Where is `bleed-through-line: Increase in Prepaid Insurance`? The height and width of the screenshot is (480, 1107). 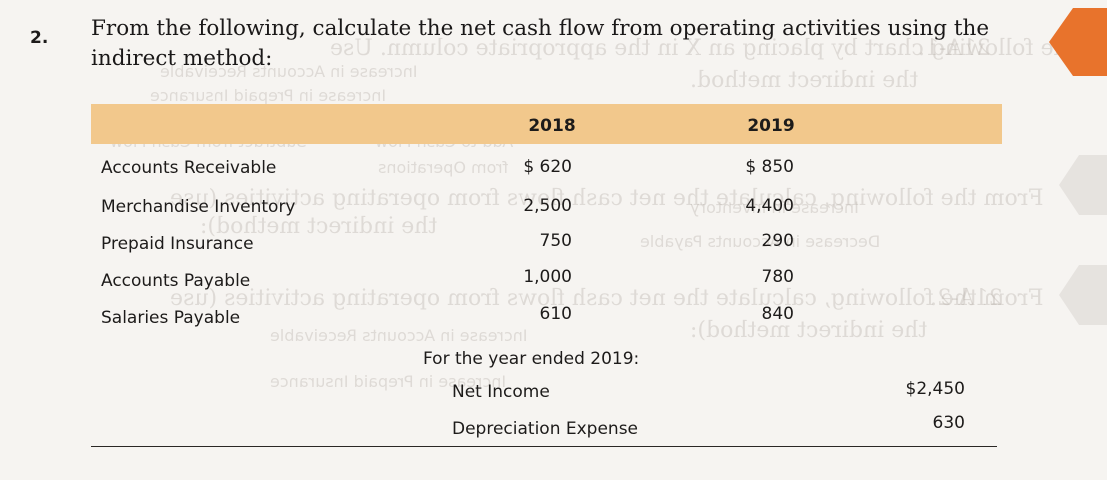
bleed-through-line: Increase in Prepaid Insurance is located at coordinates (268, 95).